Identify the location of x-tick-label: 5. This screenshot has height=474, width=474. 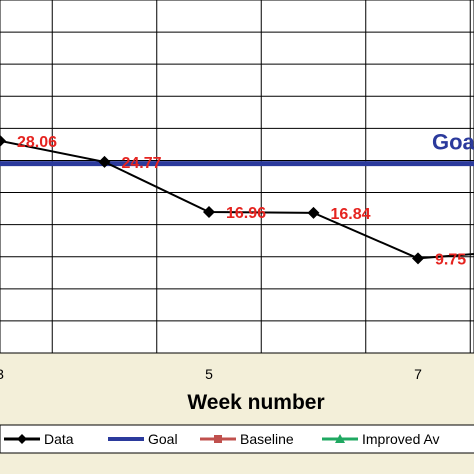
(209, 374).